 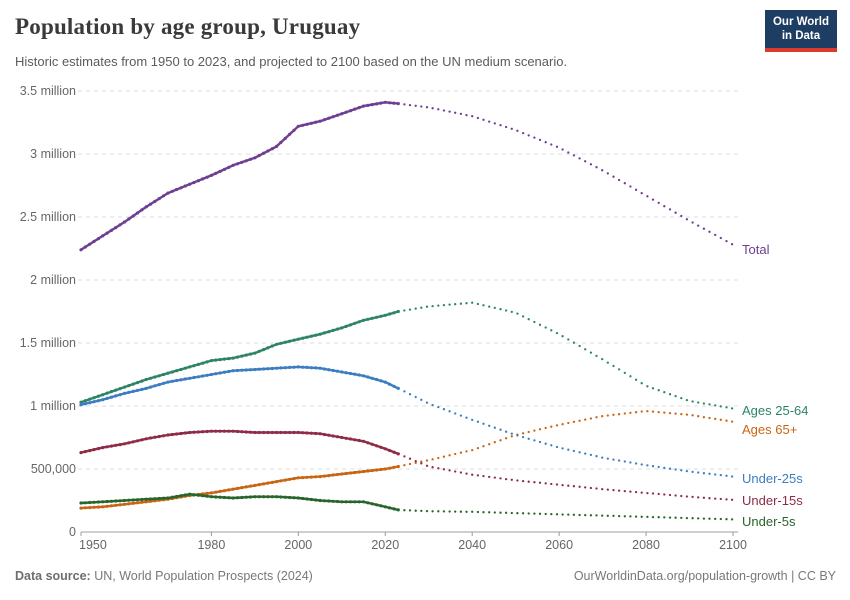 I want to click on data-source-text: UN, World Population Prospects (2024), so click(x=203, y=576).